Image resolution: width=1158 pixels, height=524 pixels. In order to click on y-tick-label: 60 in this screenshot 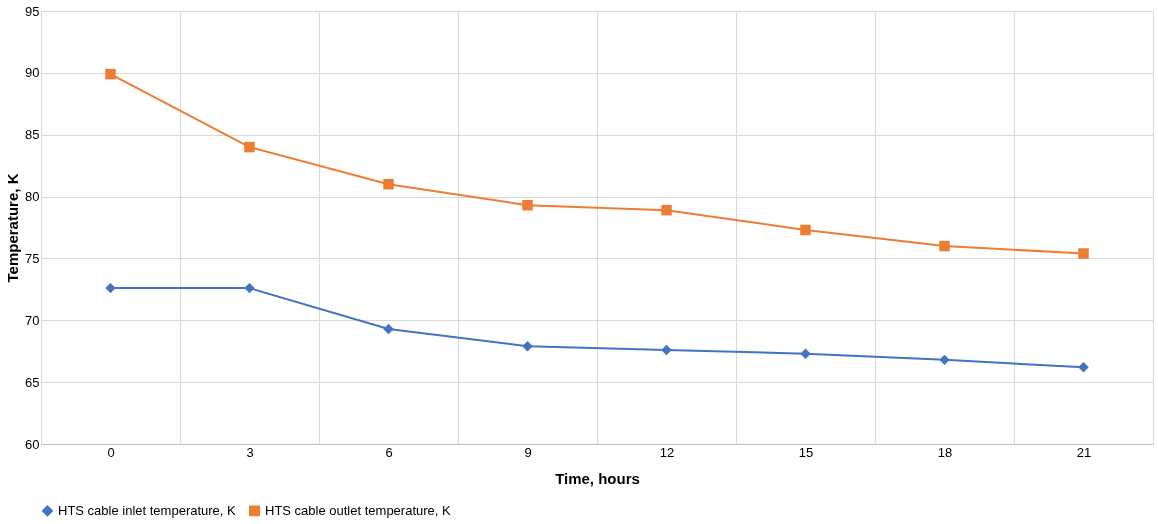, I will do `click(32, 444)`.